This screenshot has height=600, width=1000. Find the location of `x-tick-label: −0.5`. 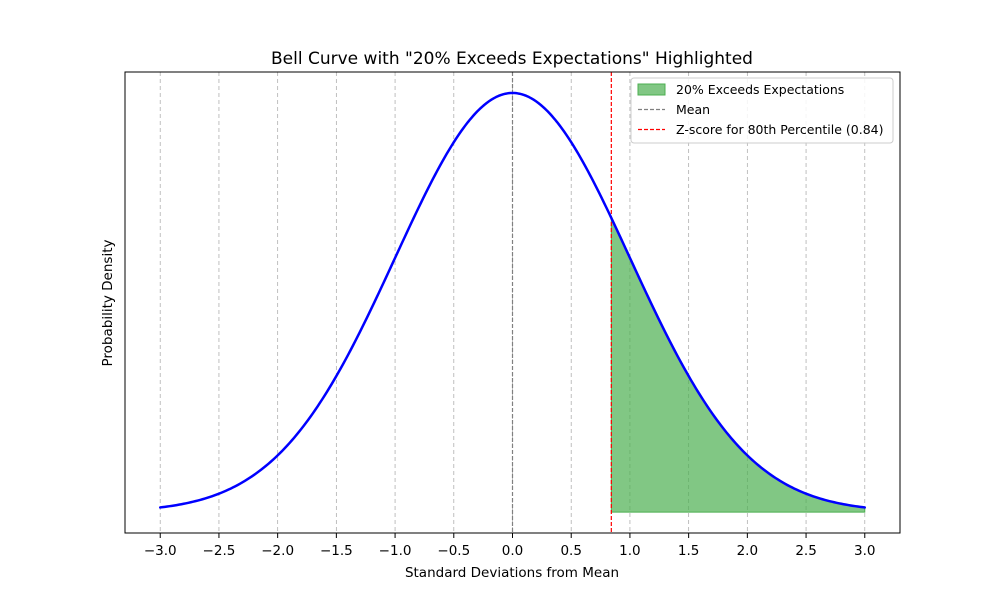

x-tick-label: −0.5 is located at coordinates (453, 551).